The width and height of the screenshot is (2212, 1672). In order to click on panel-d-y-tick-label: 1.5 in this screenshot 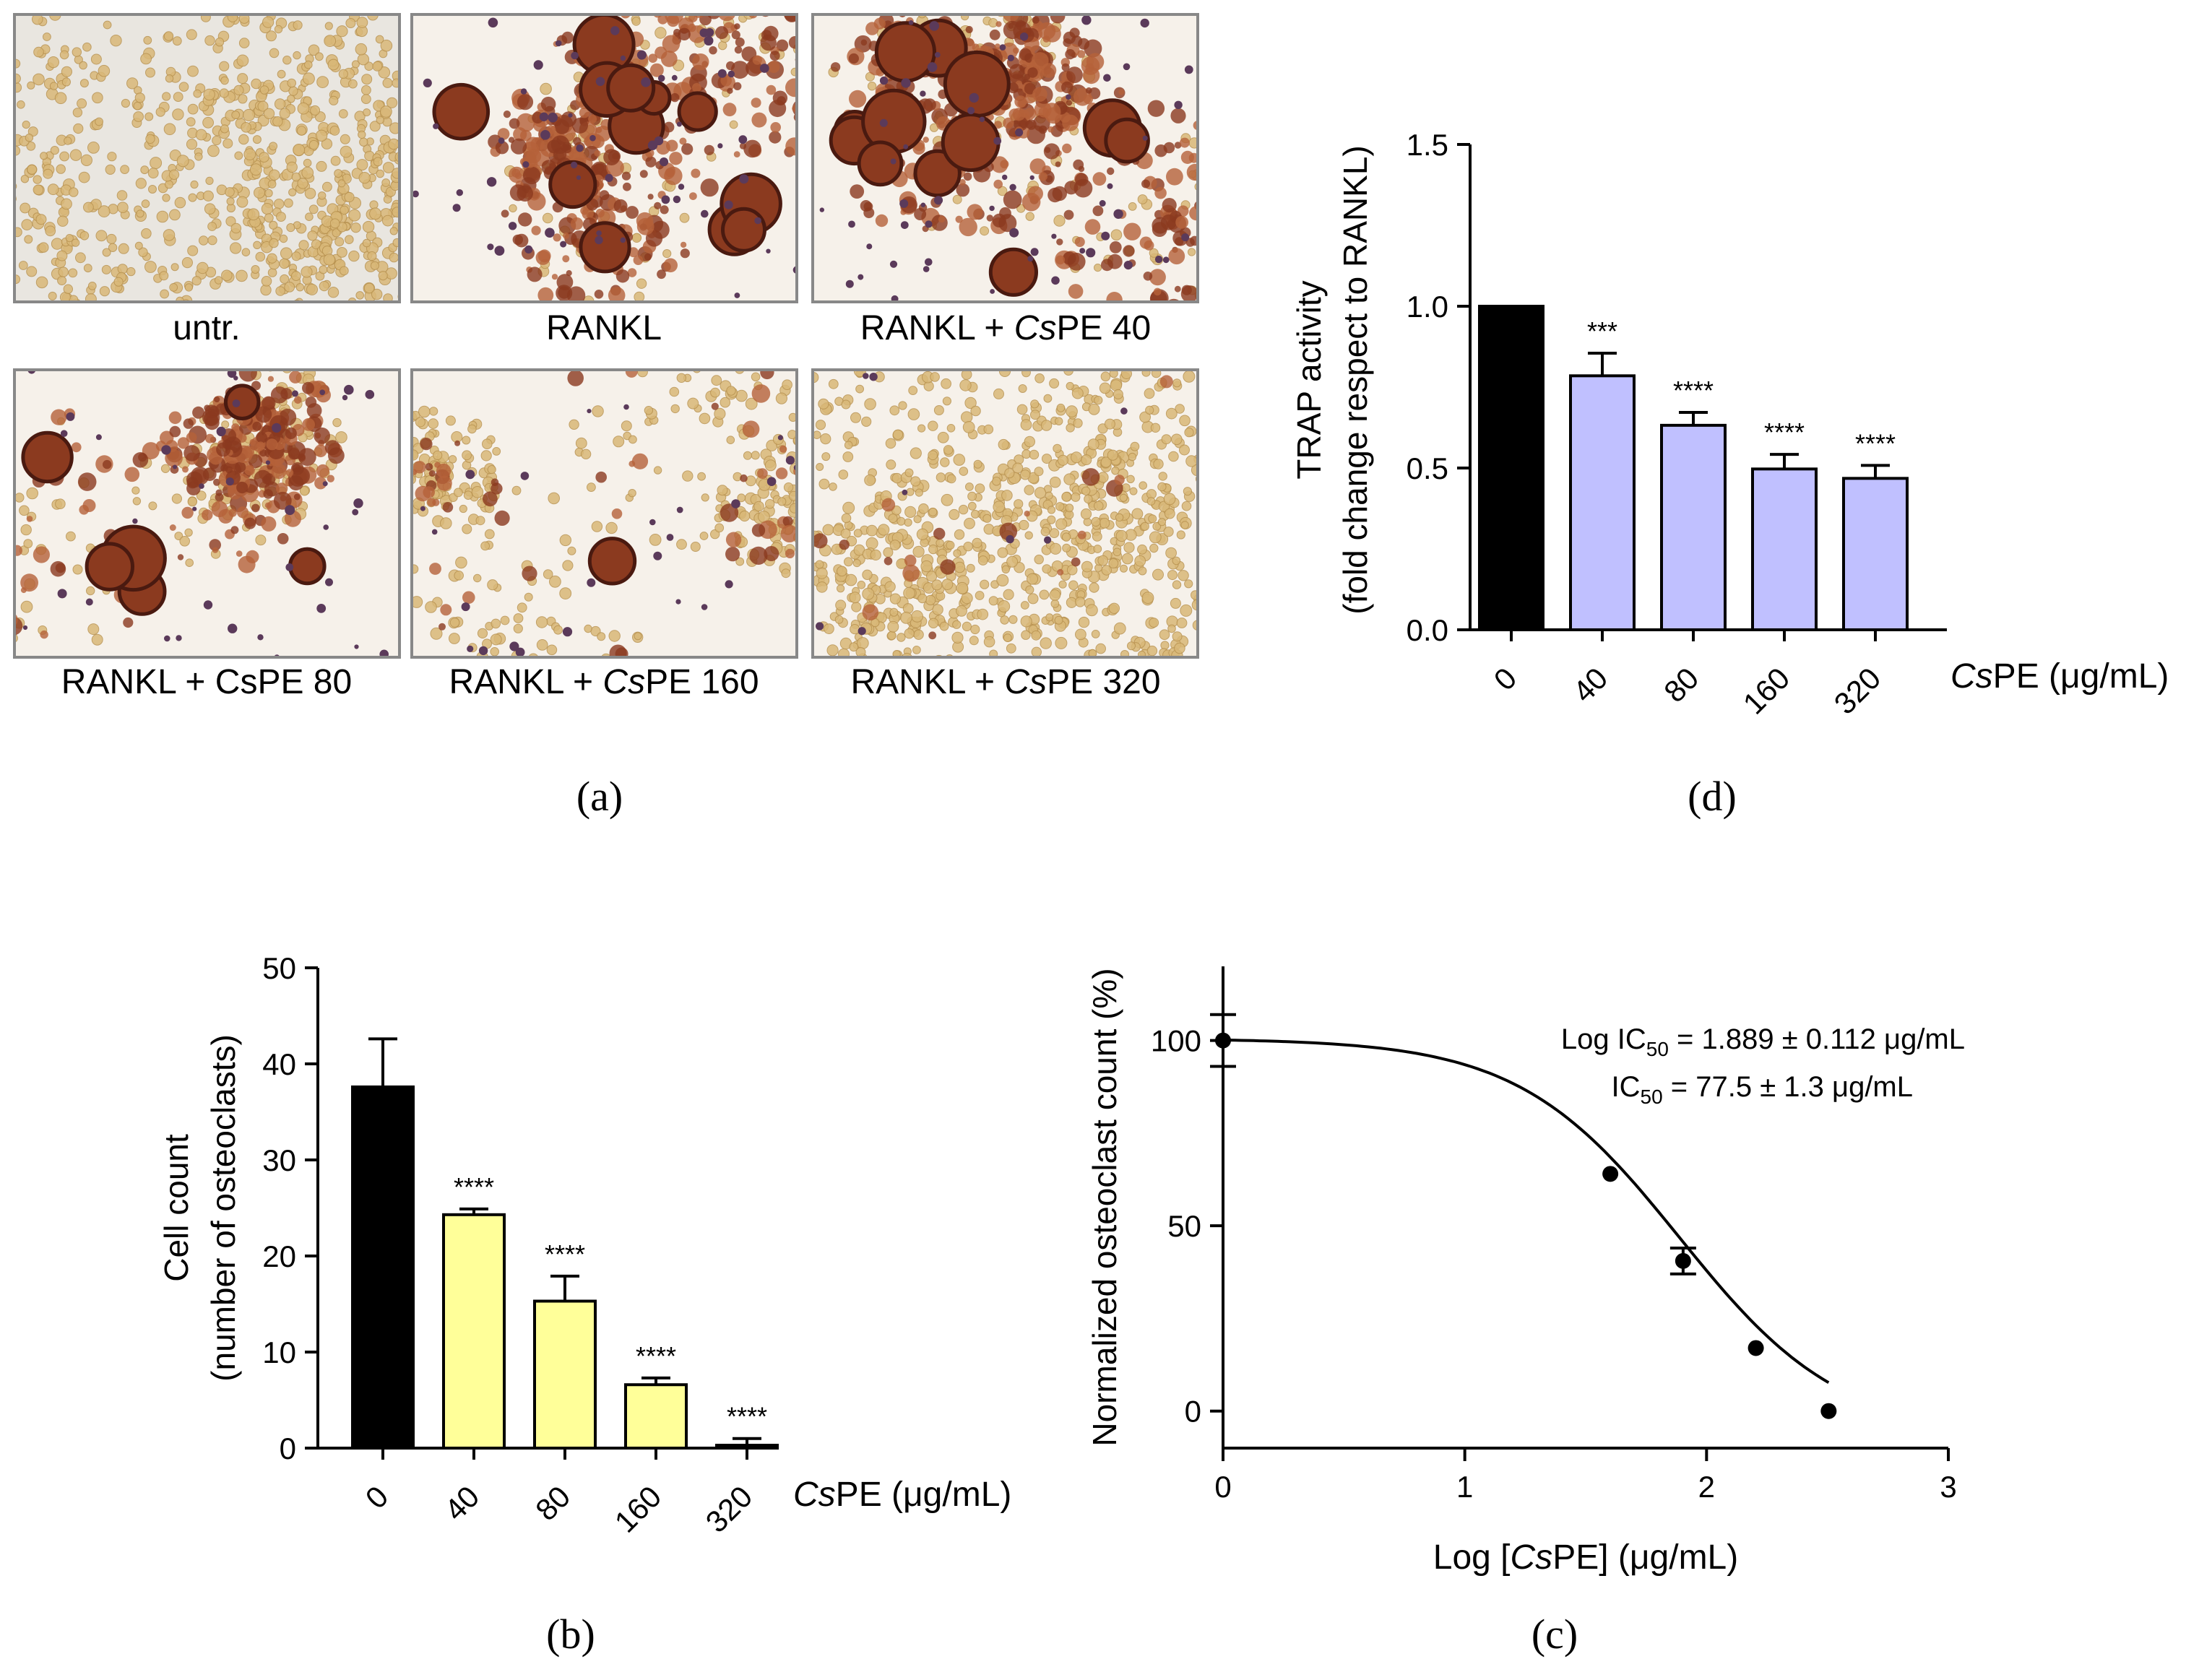, I will do `click(1427, 145)`.